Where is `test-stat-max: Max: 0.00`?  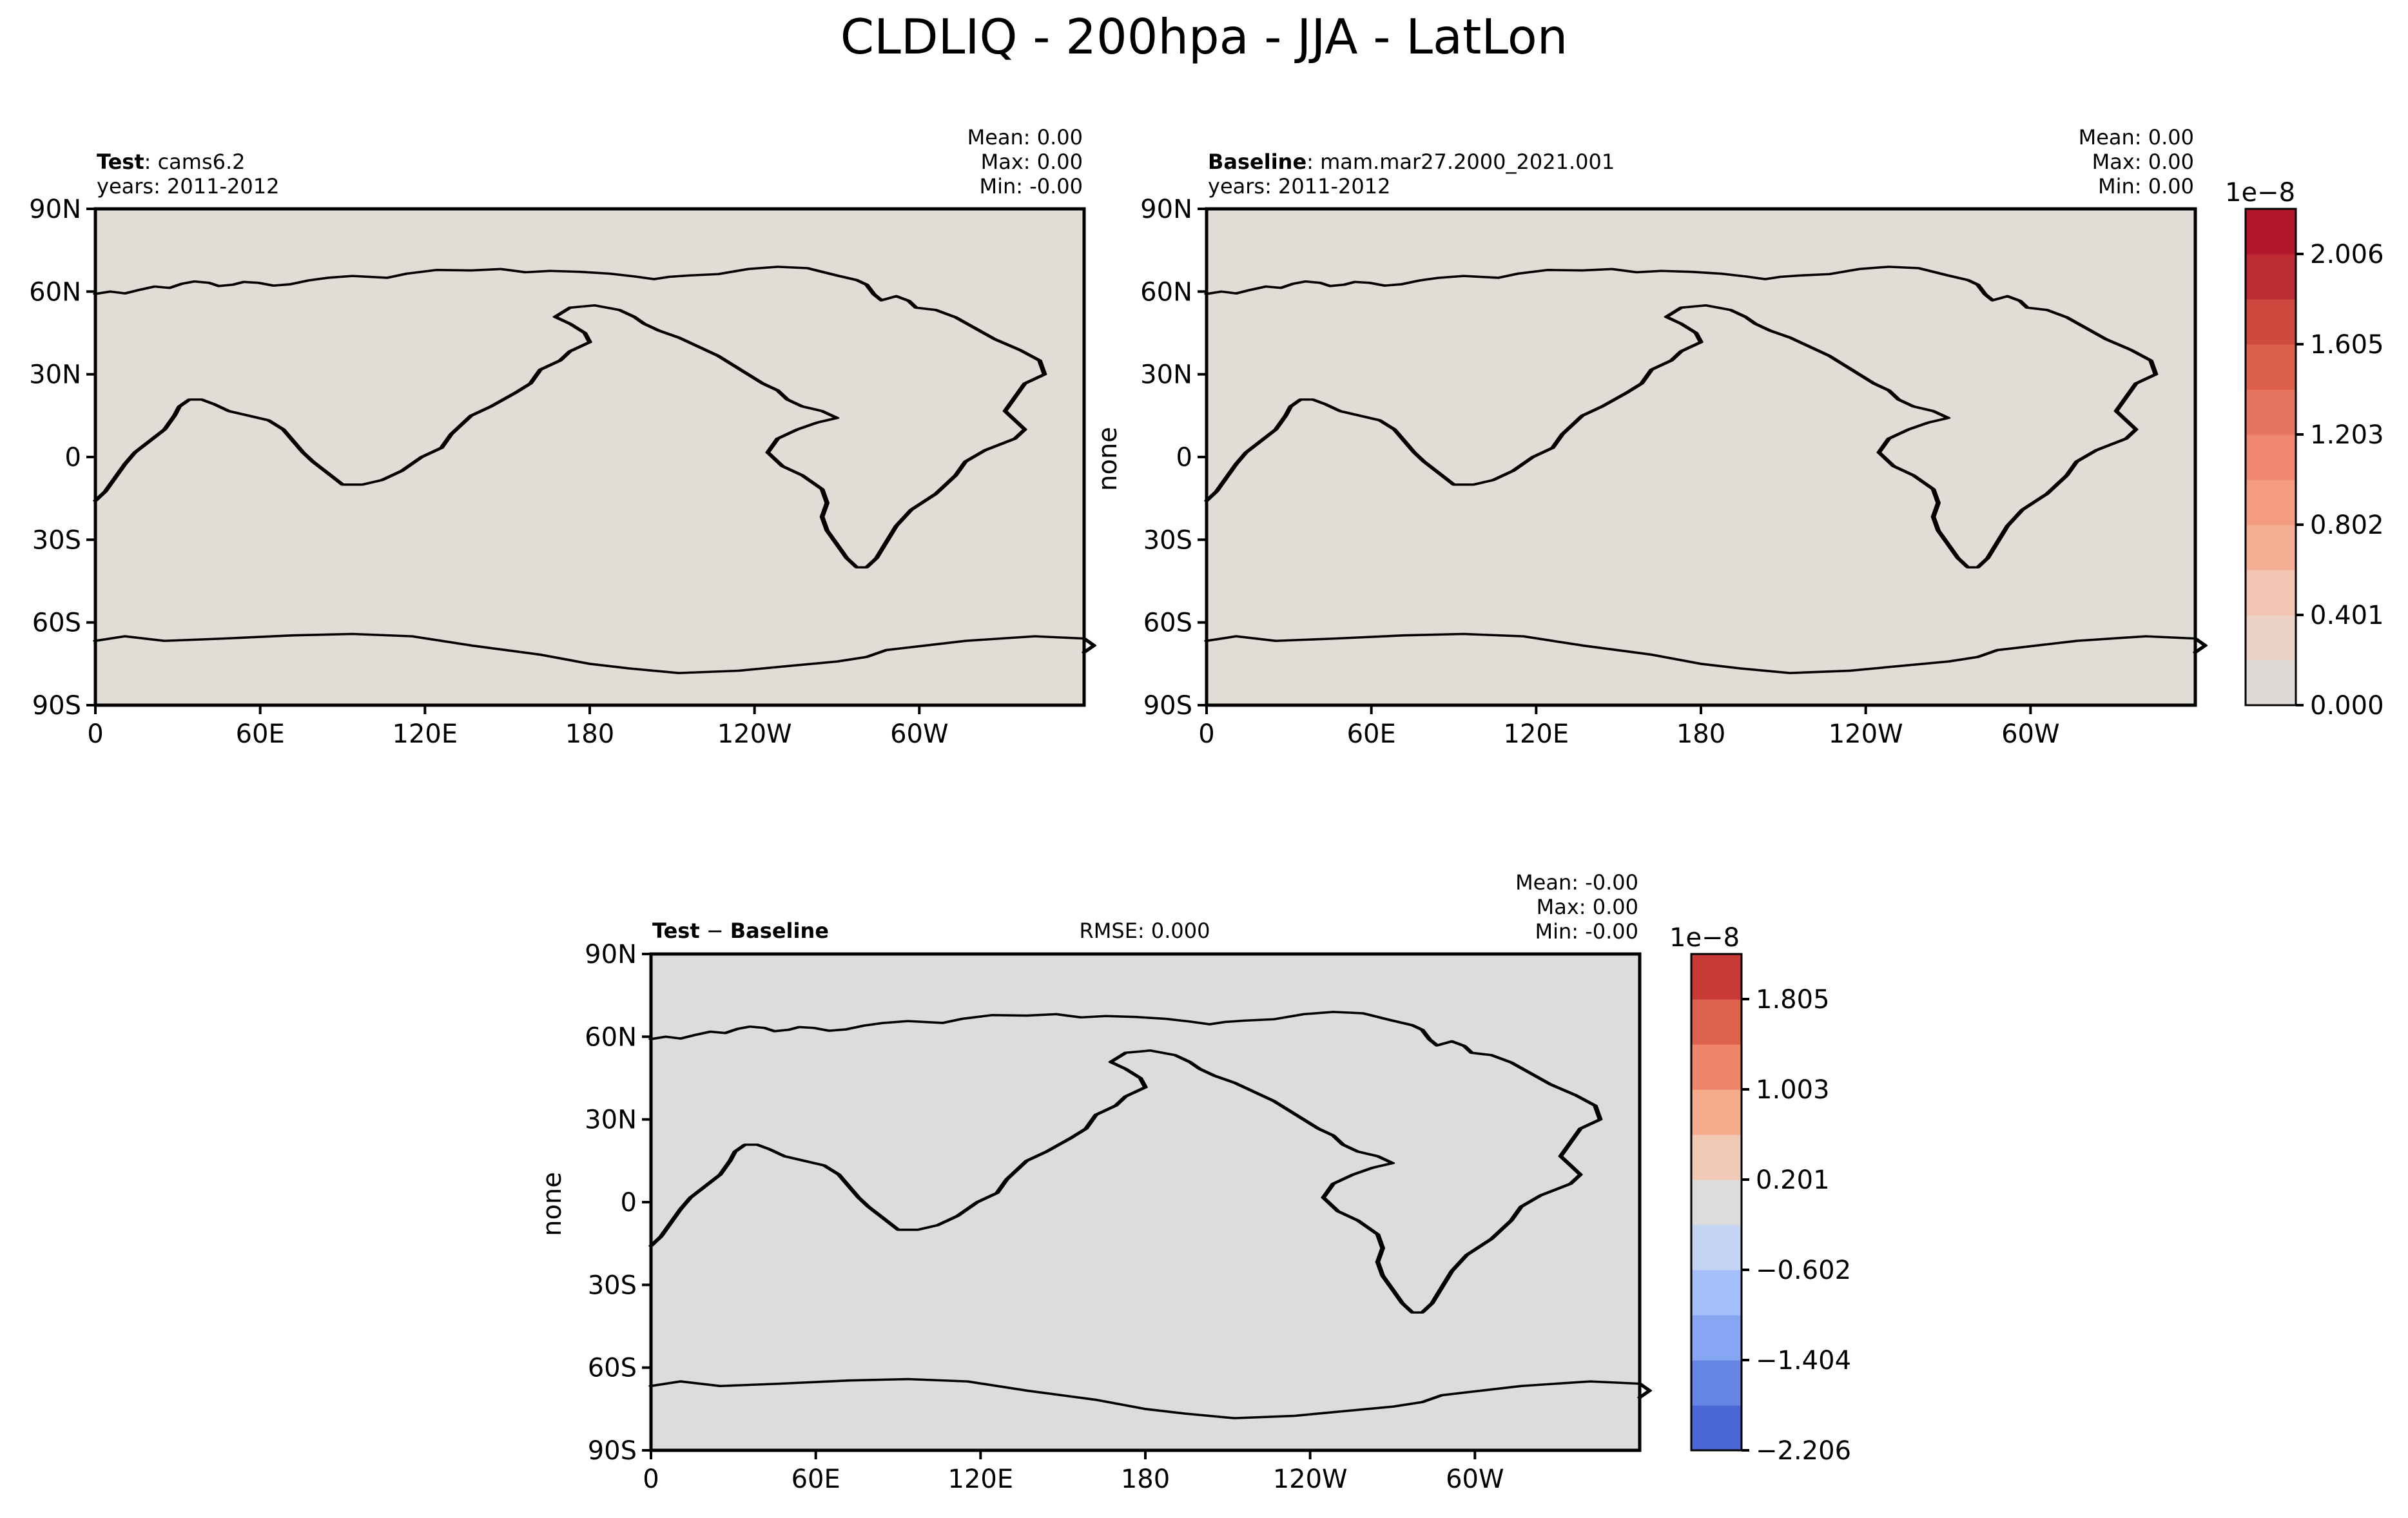
test-stat-max: Max: 0.00 is located at coordinates (1032, 162).